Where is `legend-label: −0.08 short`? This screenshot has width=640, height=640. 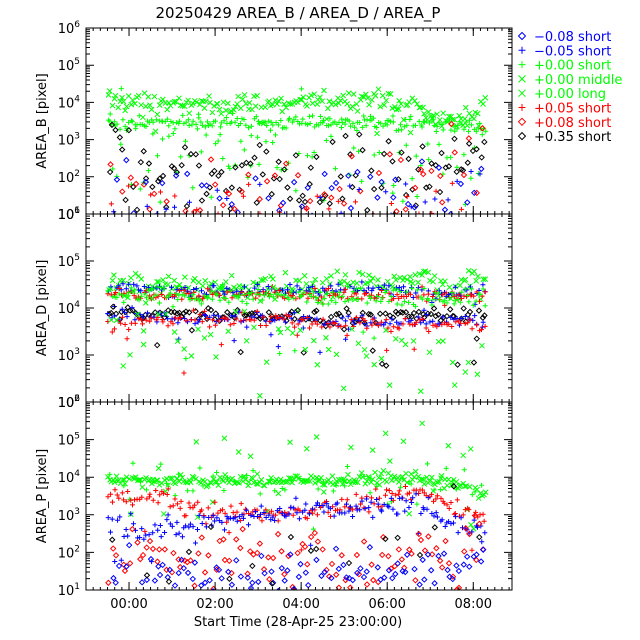 legend-label: −0.08 short is located at coordinates (572, 37).